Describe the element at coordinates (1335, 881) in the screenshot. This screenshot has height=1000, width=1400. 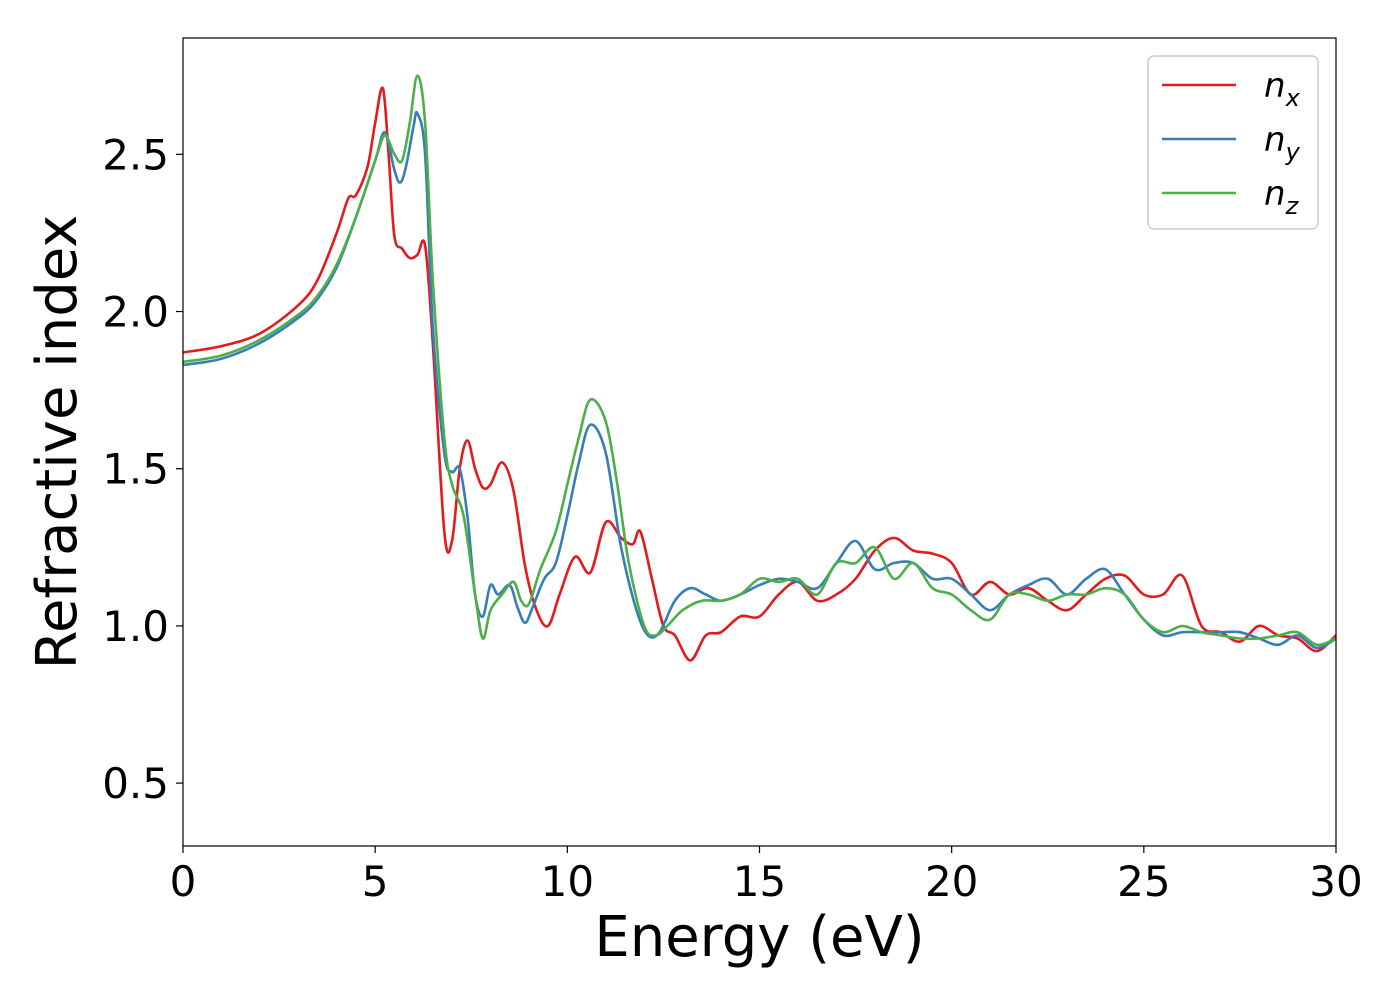
I see `x-tick-label: 30` at that location.